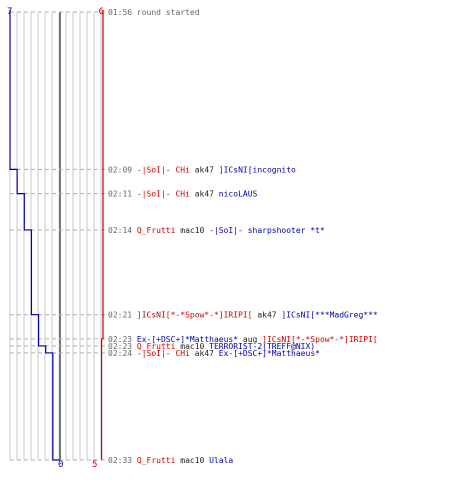  I want to click on event-part: Ulala, so click(218, 460).